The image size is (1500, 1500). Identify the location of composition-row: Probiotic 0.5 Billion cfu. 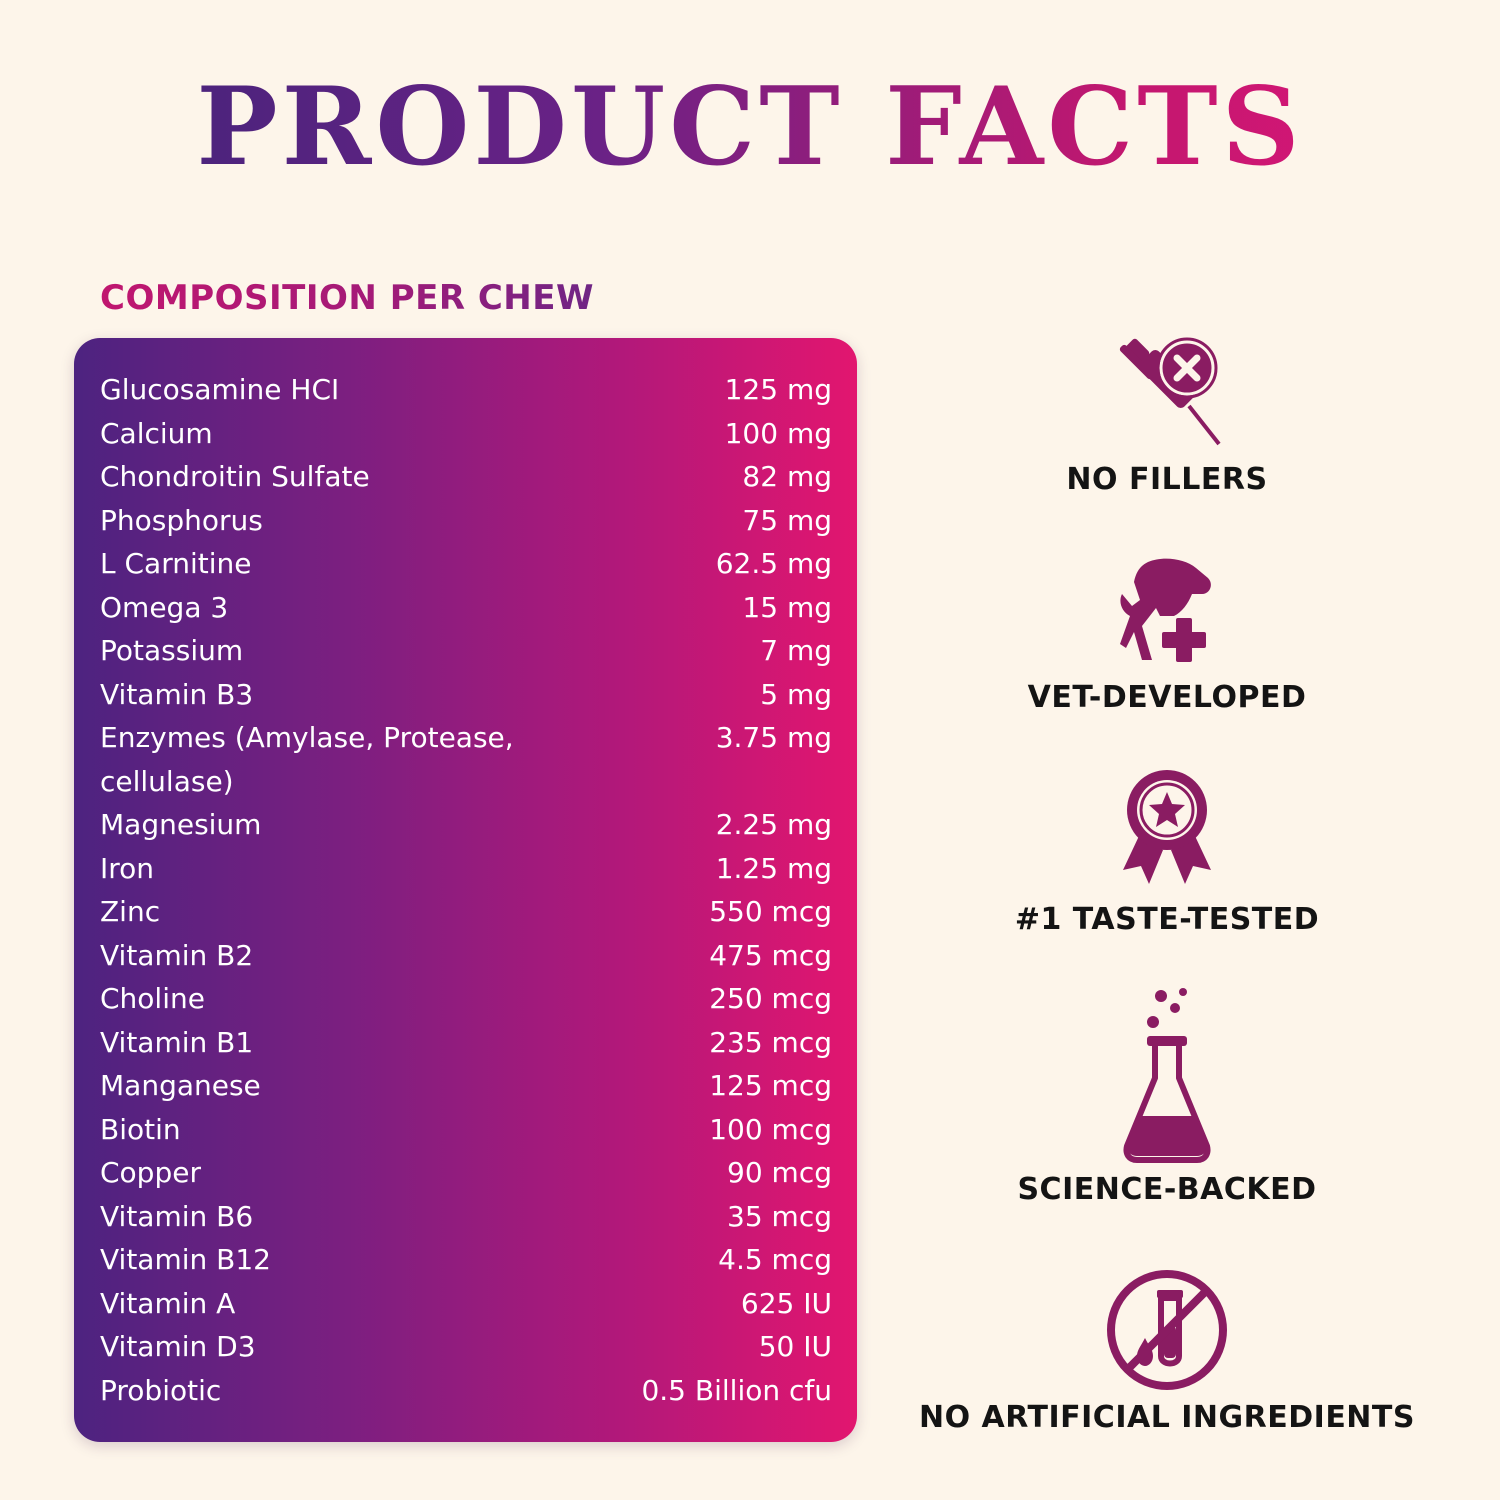
(466, 1391).